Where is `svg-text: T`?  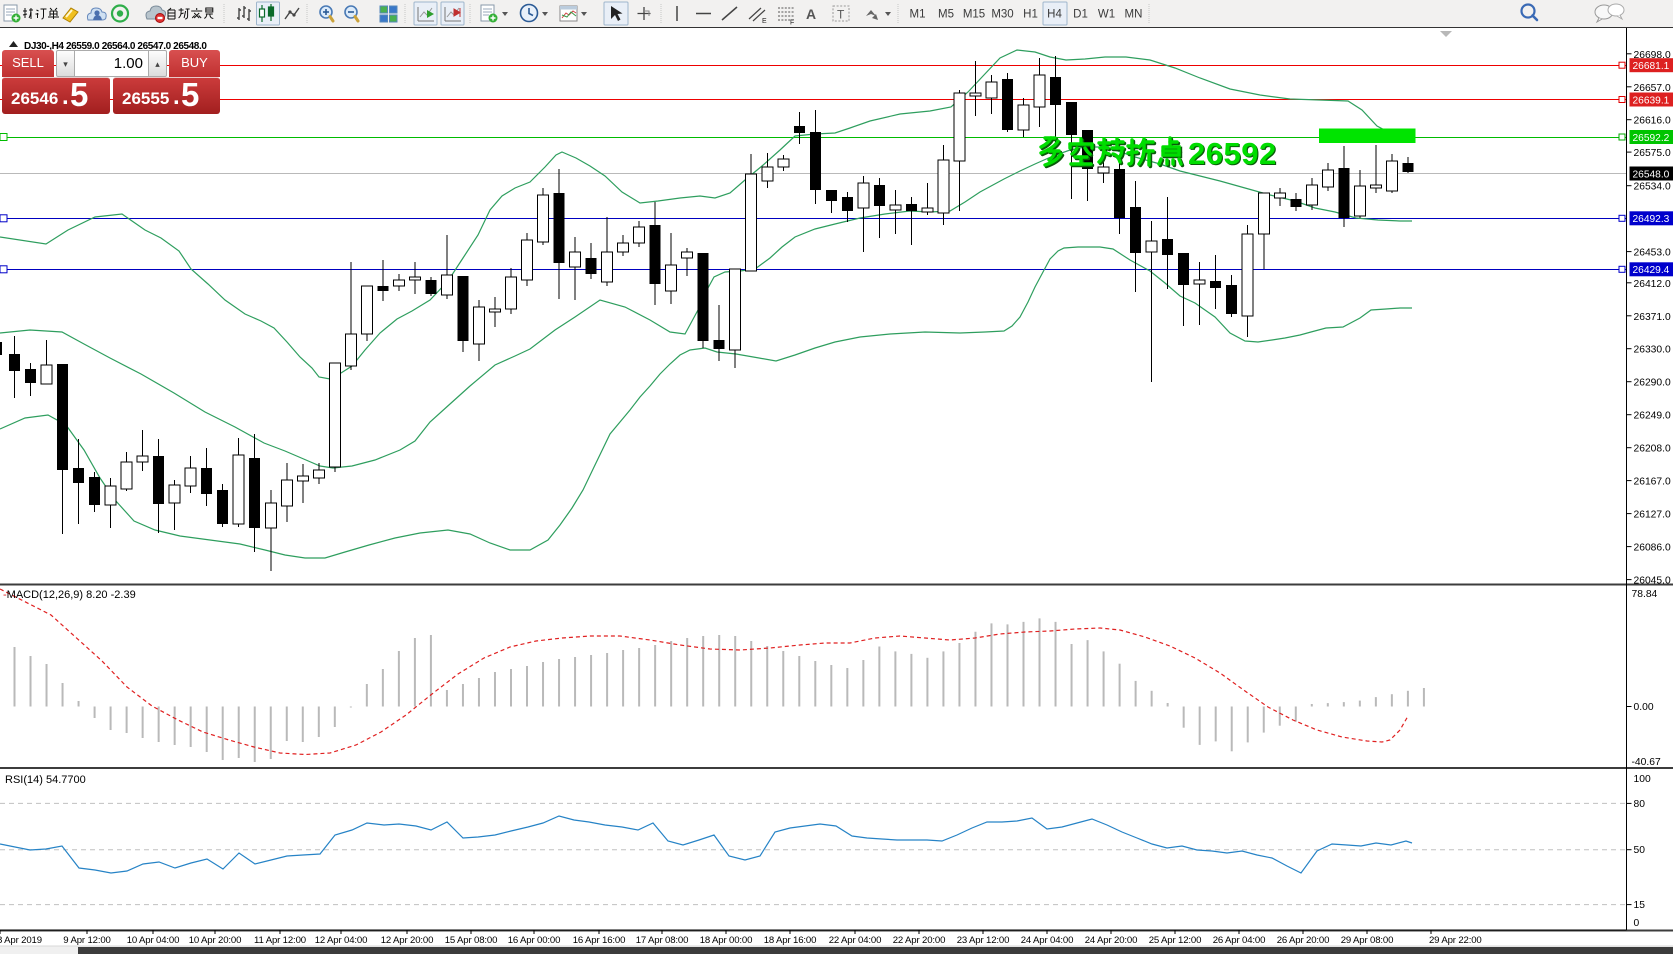
svg-text: T is located at coordinates (841, 15).